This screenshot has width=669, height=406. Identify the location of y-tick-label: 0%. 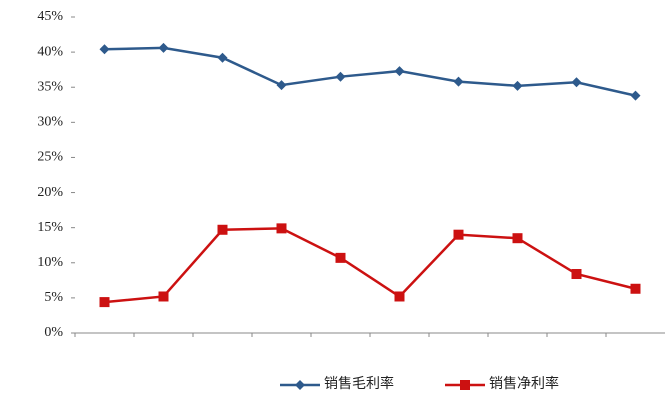
(53, 332).